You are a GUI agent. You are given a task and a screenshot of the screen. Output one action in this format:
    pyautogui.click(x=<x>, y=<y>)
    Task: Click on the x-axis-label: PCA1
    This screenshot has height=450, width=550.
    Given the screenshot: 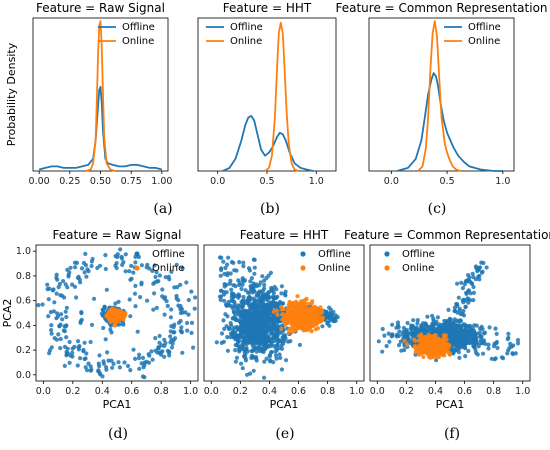 What is the action you would take?
    pyautogui.click(x=284, y=404)
    